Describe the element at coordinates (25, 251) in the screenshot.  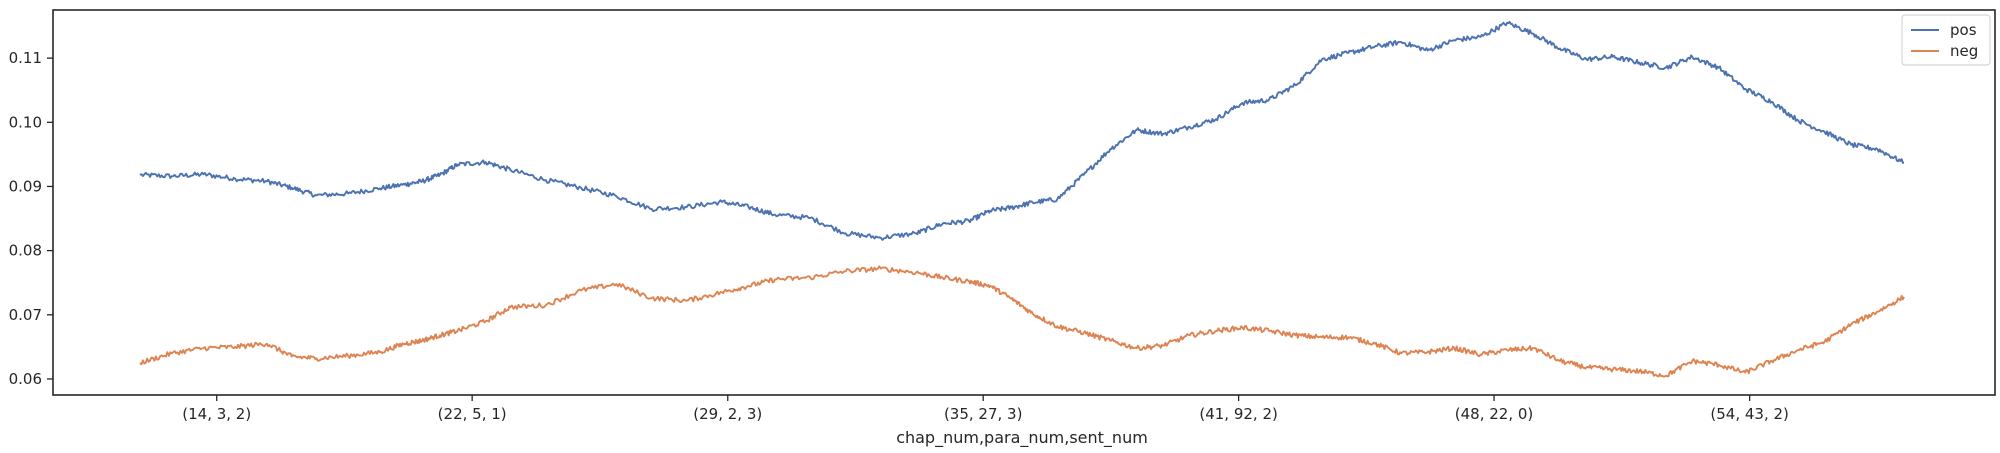
I see `y-tick-label: 0.08` at that location.